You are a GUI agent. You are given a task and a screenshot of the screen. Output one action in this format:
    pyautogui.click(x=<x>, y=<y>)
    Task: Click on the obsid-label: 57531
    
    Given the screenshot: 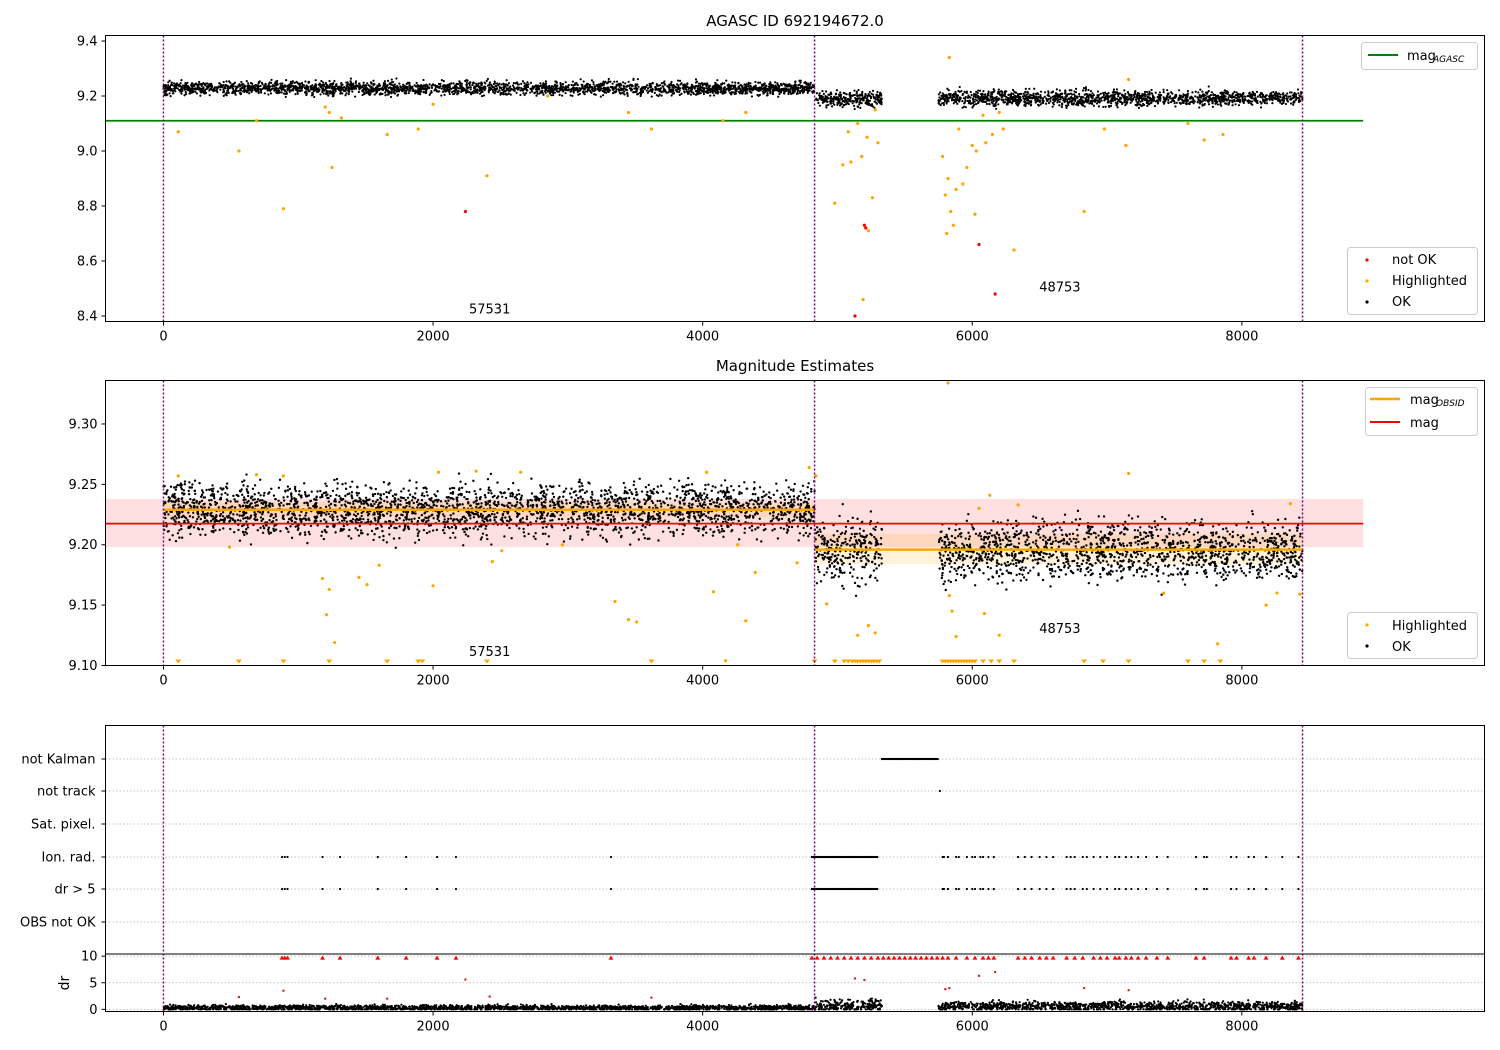 What is the action you would take?
    pyautogui.click(x=489, y=309)
    